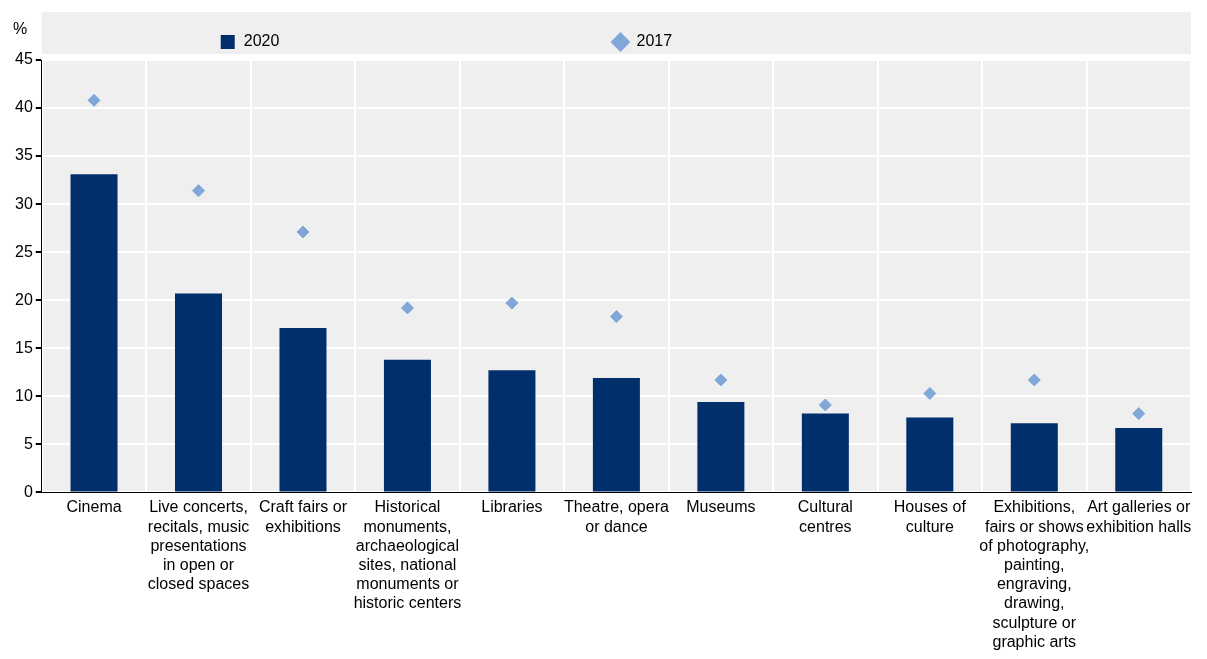 This screenshot has width=1207, height=659. Describe the element at coordinates (24, 155) in the screenshot. I see `y-tick-label: 35` at that location.